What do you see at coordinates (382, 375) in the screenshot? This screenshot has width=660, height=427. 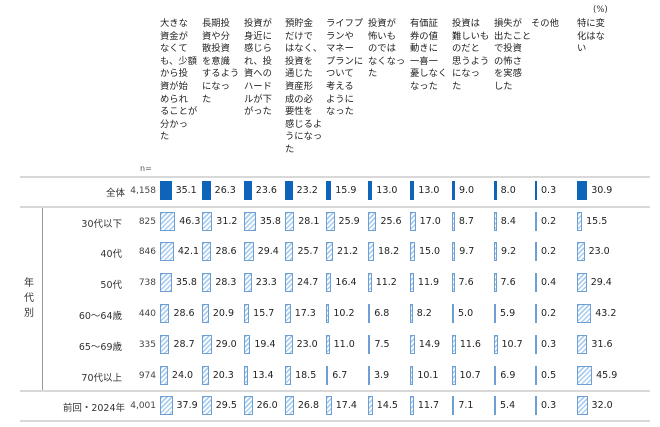 I see `data-label: 3.9` at bounding box center [382, 375].